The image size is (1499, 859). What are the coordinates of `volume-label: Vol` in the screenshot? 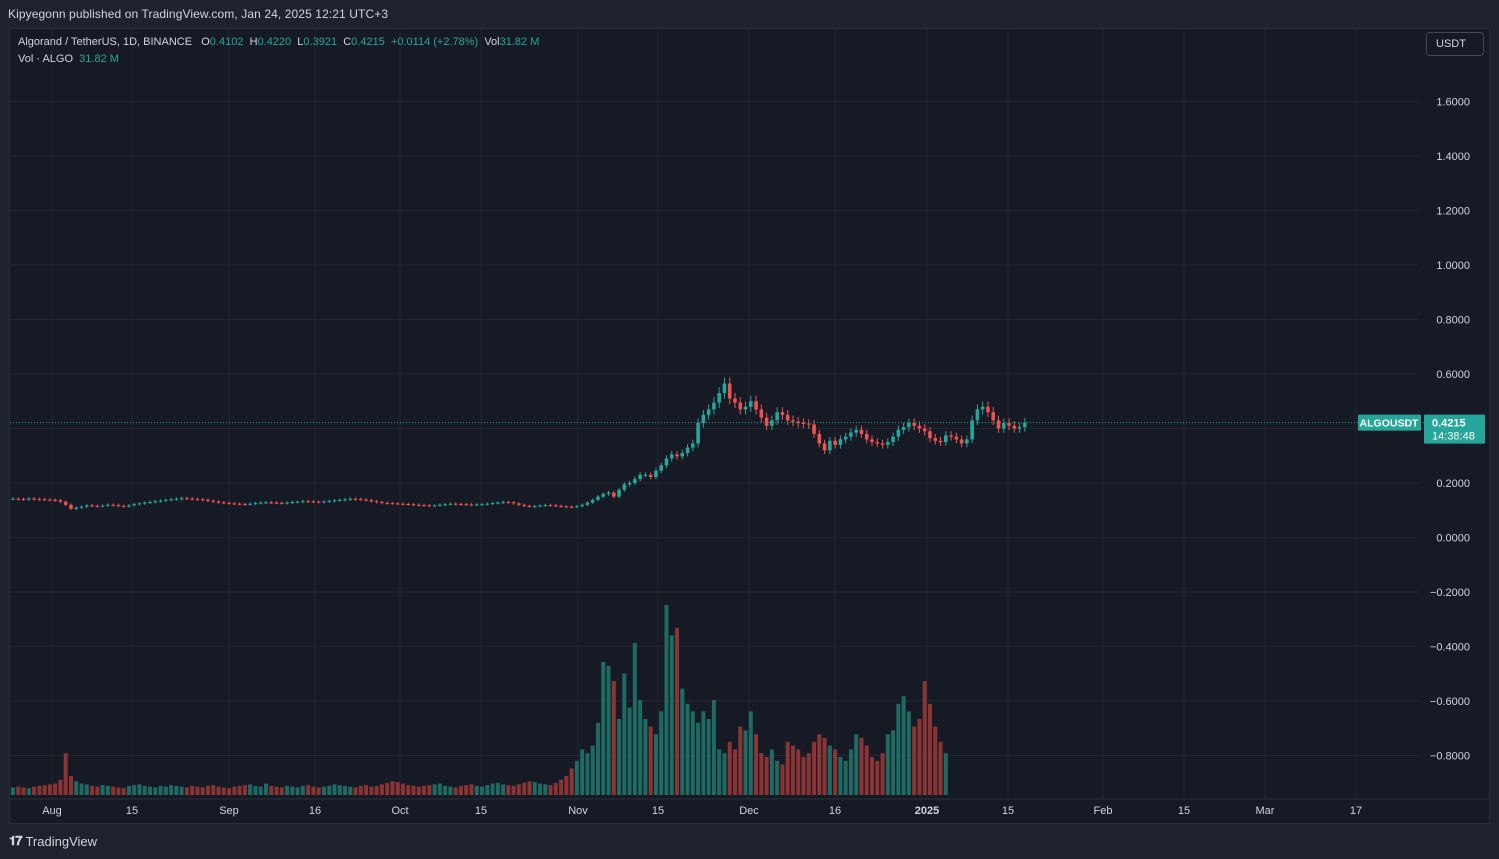 It's located at (492, 42).